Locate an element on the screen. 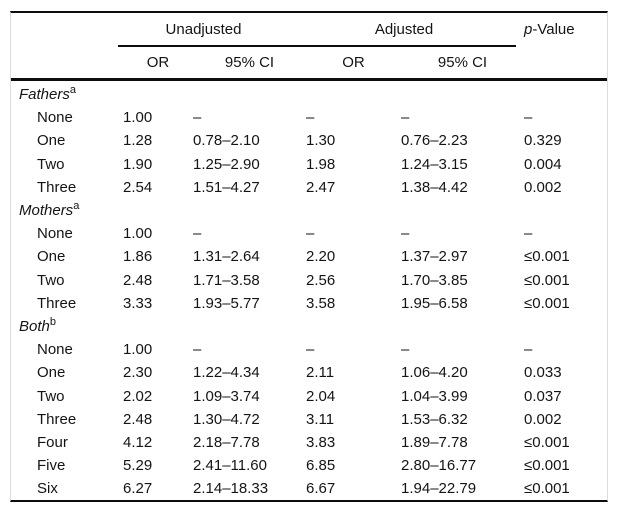  or-unadjusted-value: 5.29 is located at coordinates (138, 466).